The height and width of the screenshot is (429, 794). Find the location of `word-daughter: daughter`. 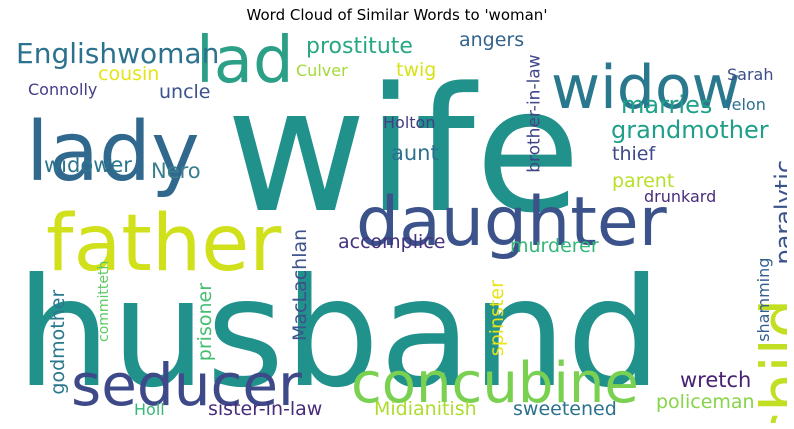

word-daughter: daughter is located at coordinates (511, 222).